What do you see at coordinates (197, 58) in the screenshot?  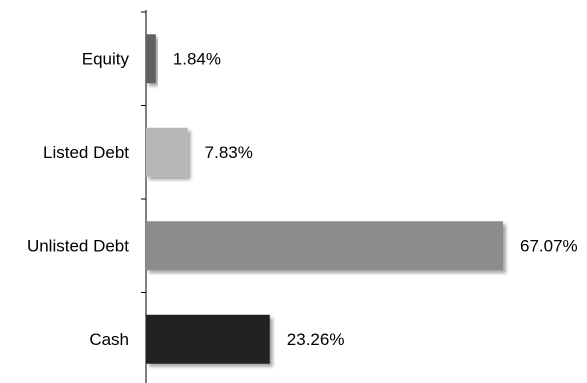 I see `data-label: 1.84%` at bounding box center [197, 58].